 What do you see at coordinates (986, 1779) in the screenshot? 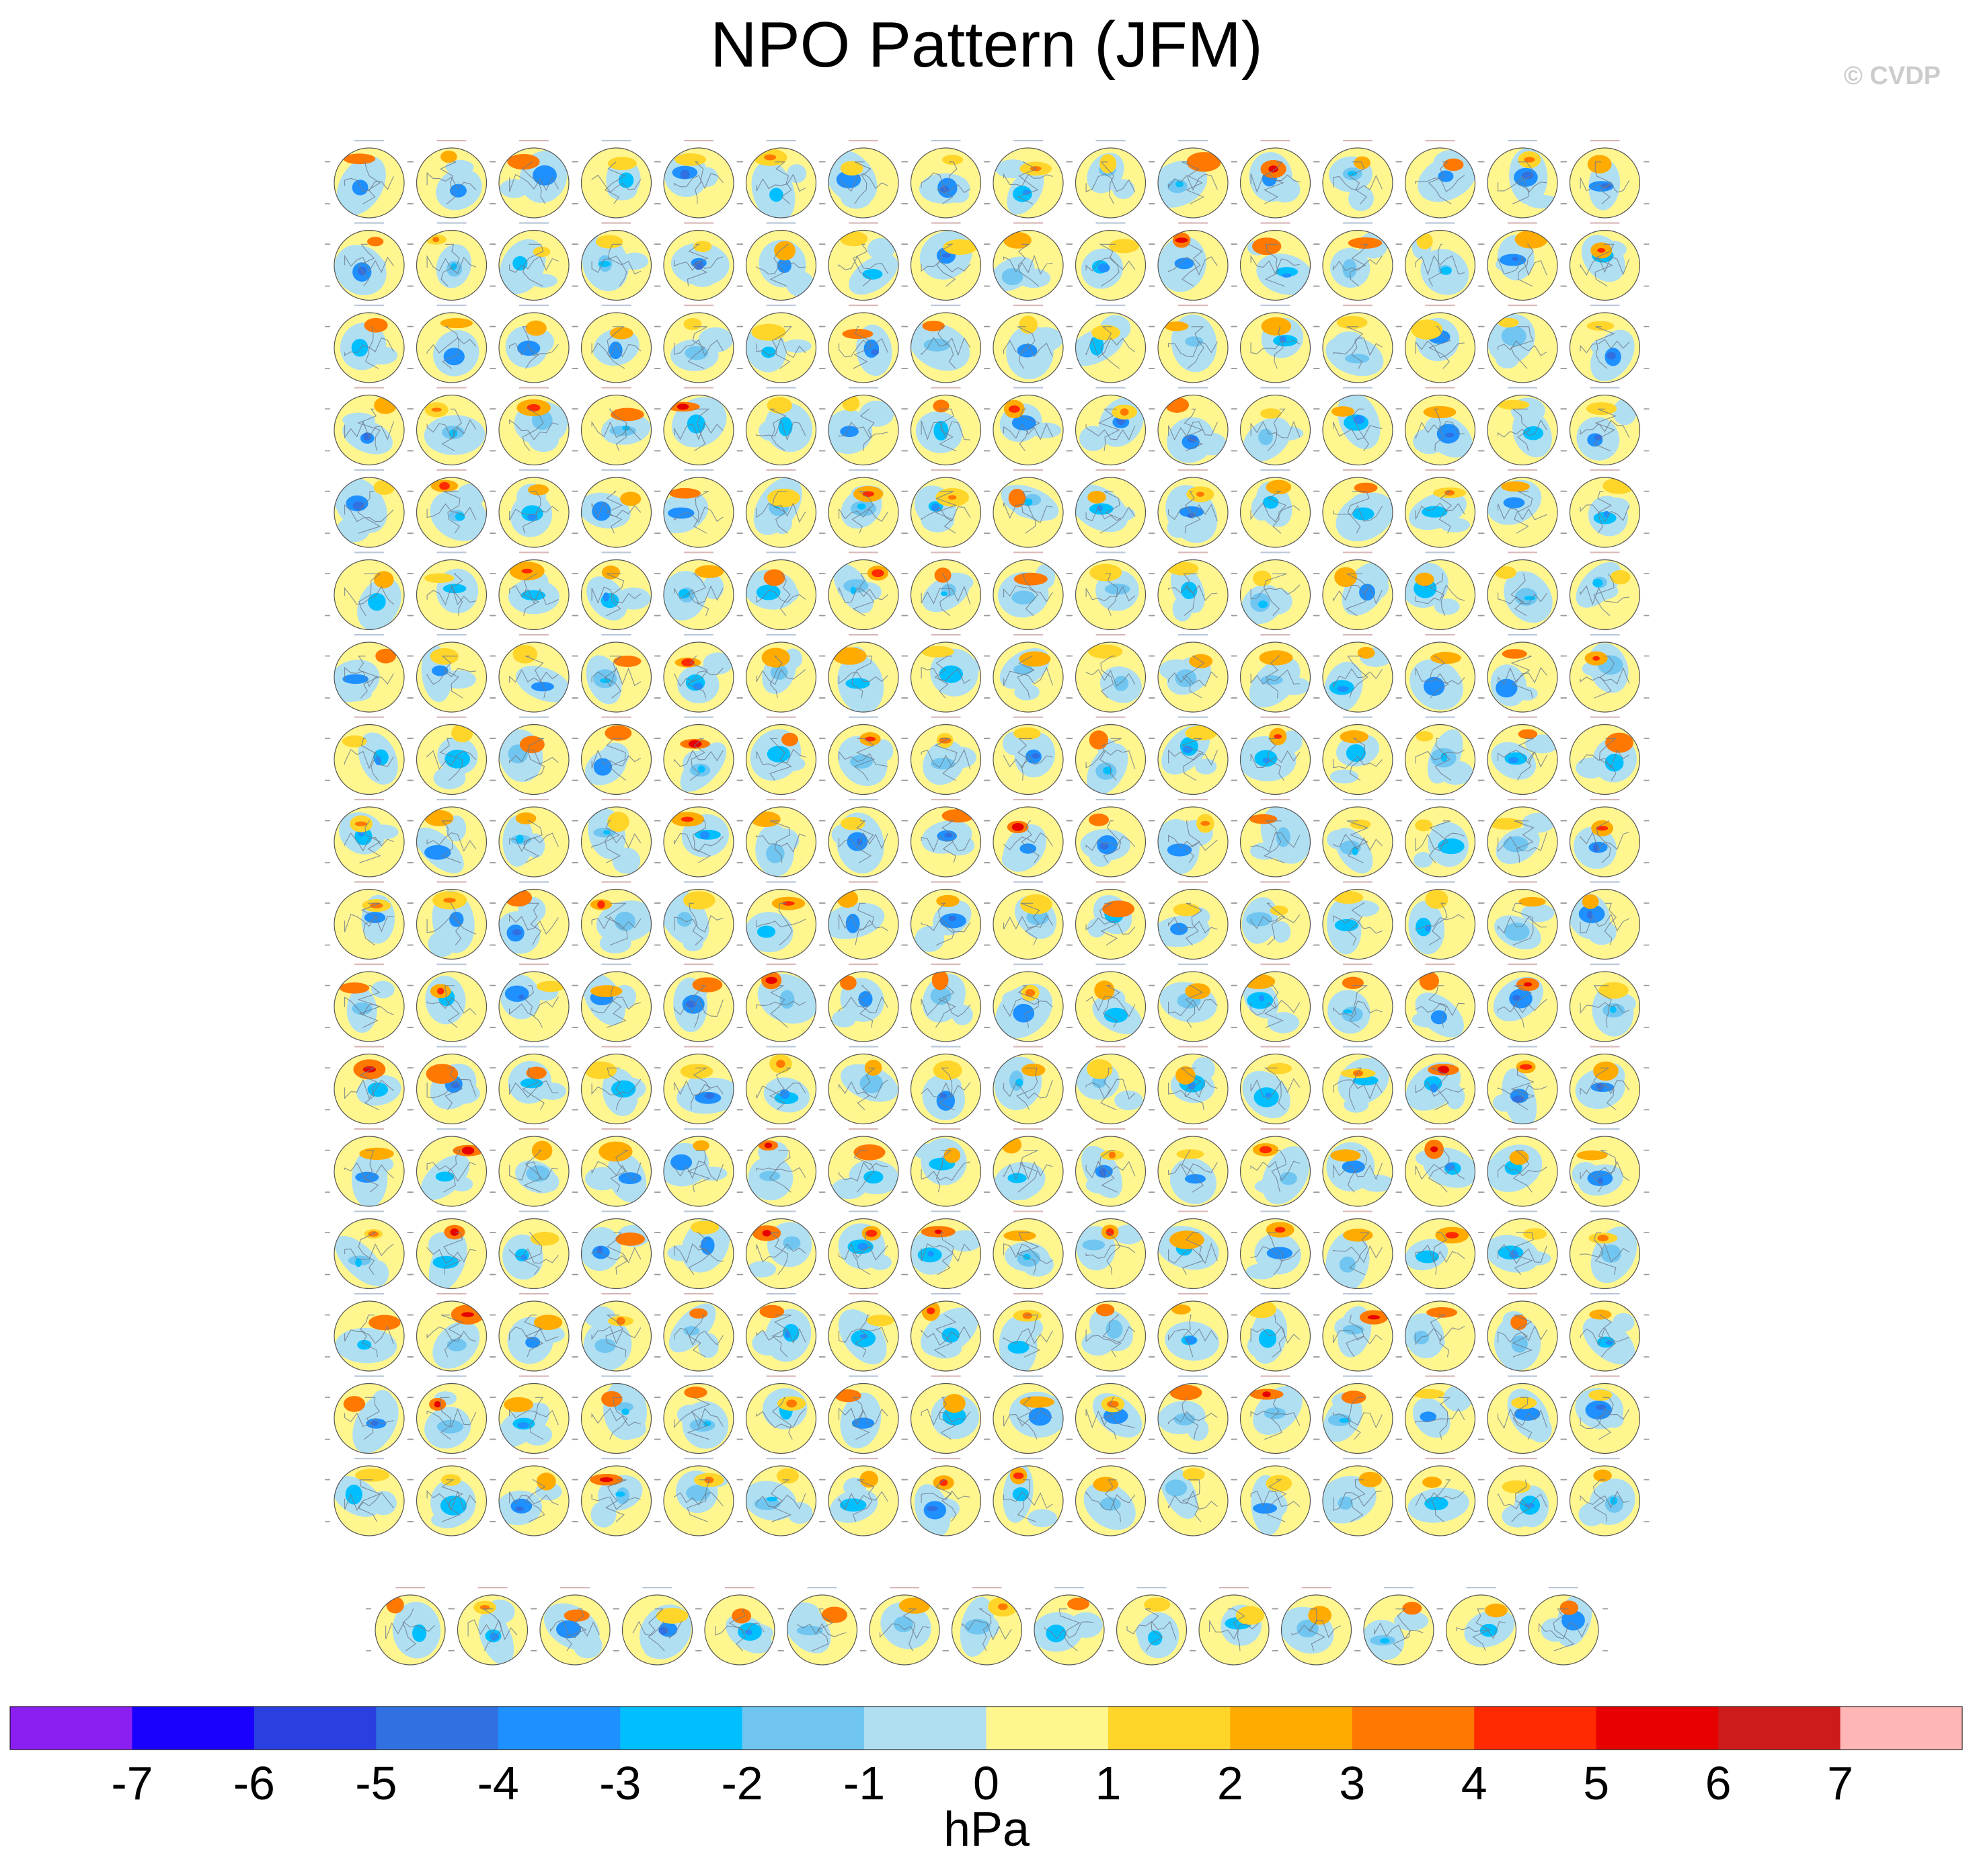
I see `colorbar-tick-label: 0` at bounding box center [986, 1779].